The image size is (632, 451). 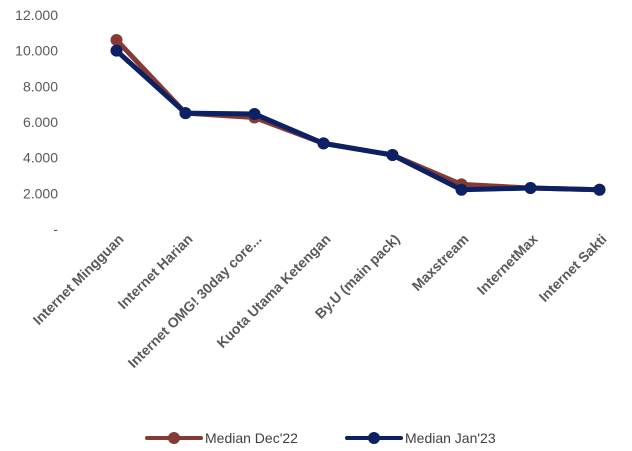 I want to click on legend-marker-dec22, so click(x=174, y=438).